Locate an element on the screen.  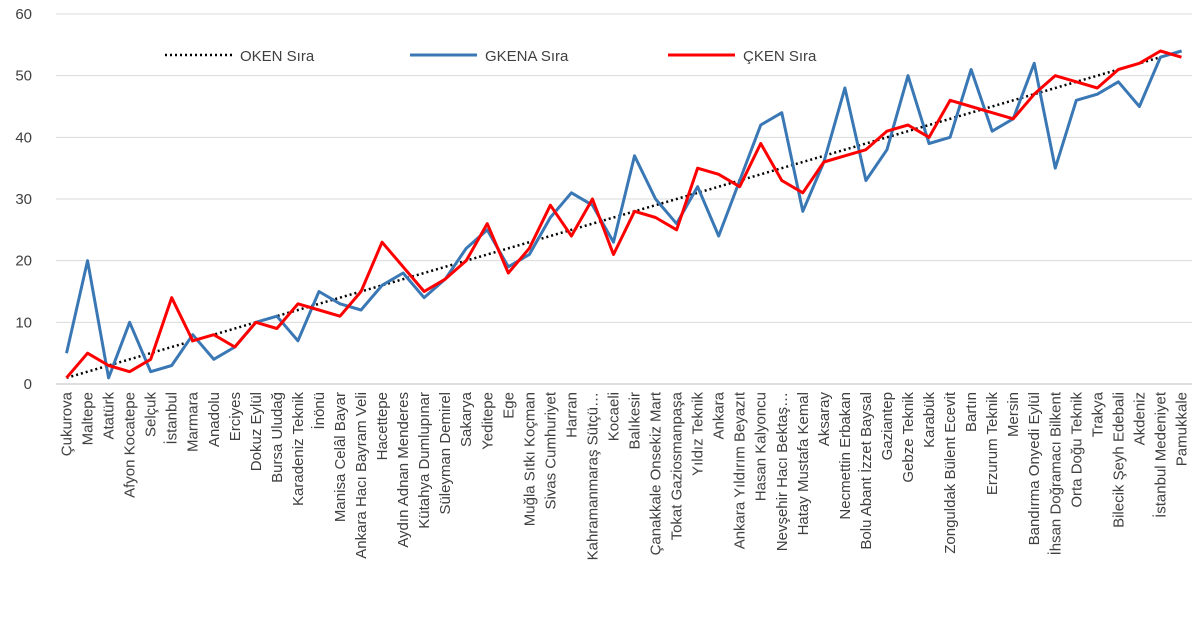
x-tick-label: Gaziantep is located at coordinates (887, 426).